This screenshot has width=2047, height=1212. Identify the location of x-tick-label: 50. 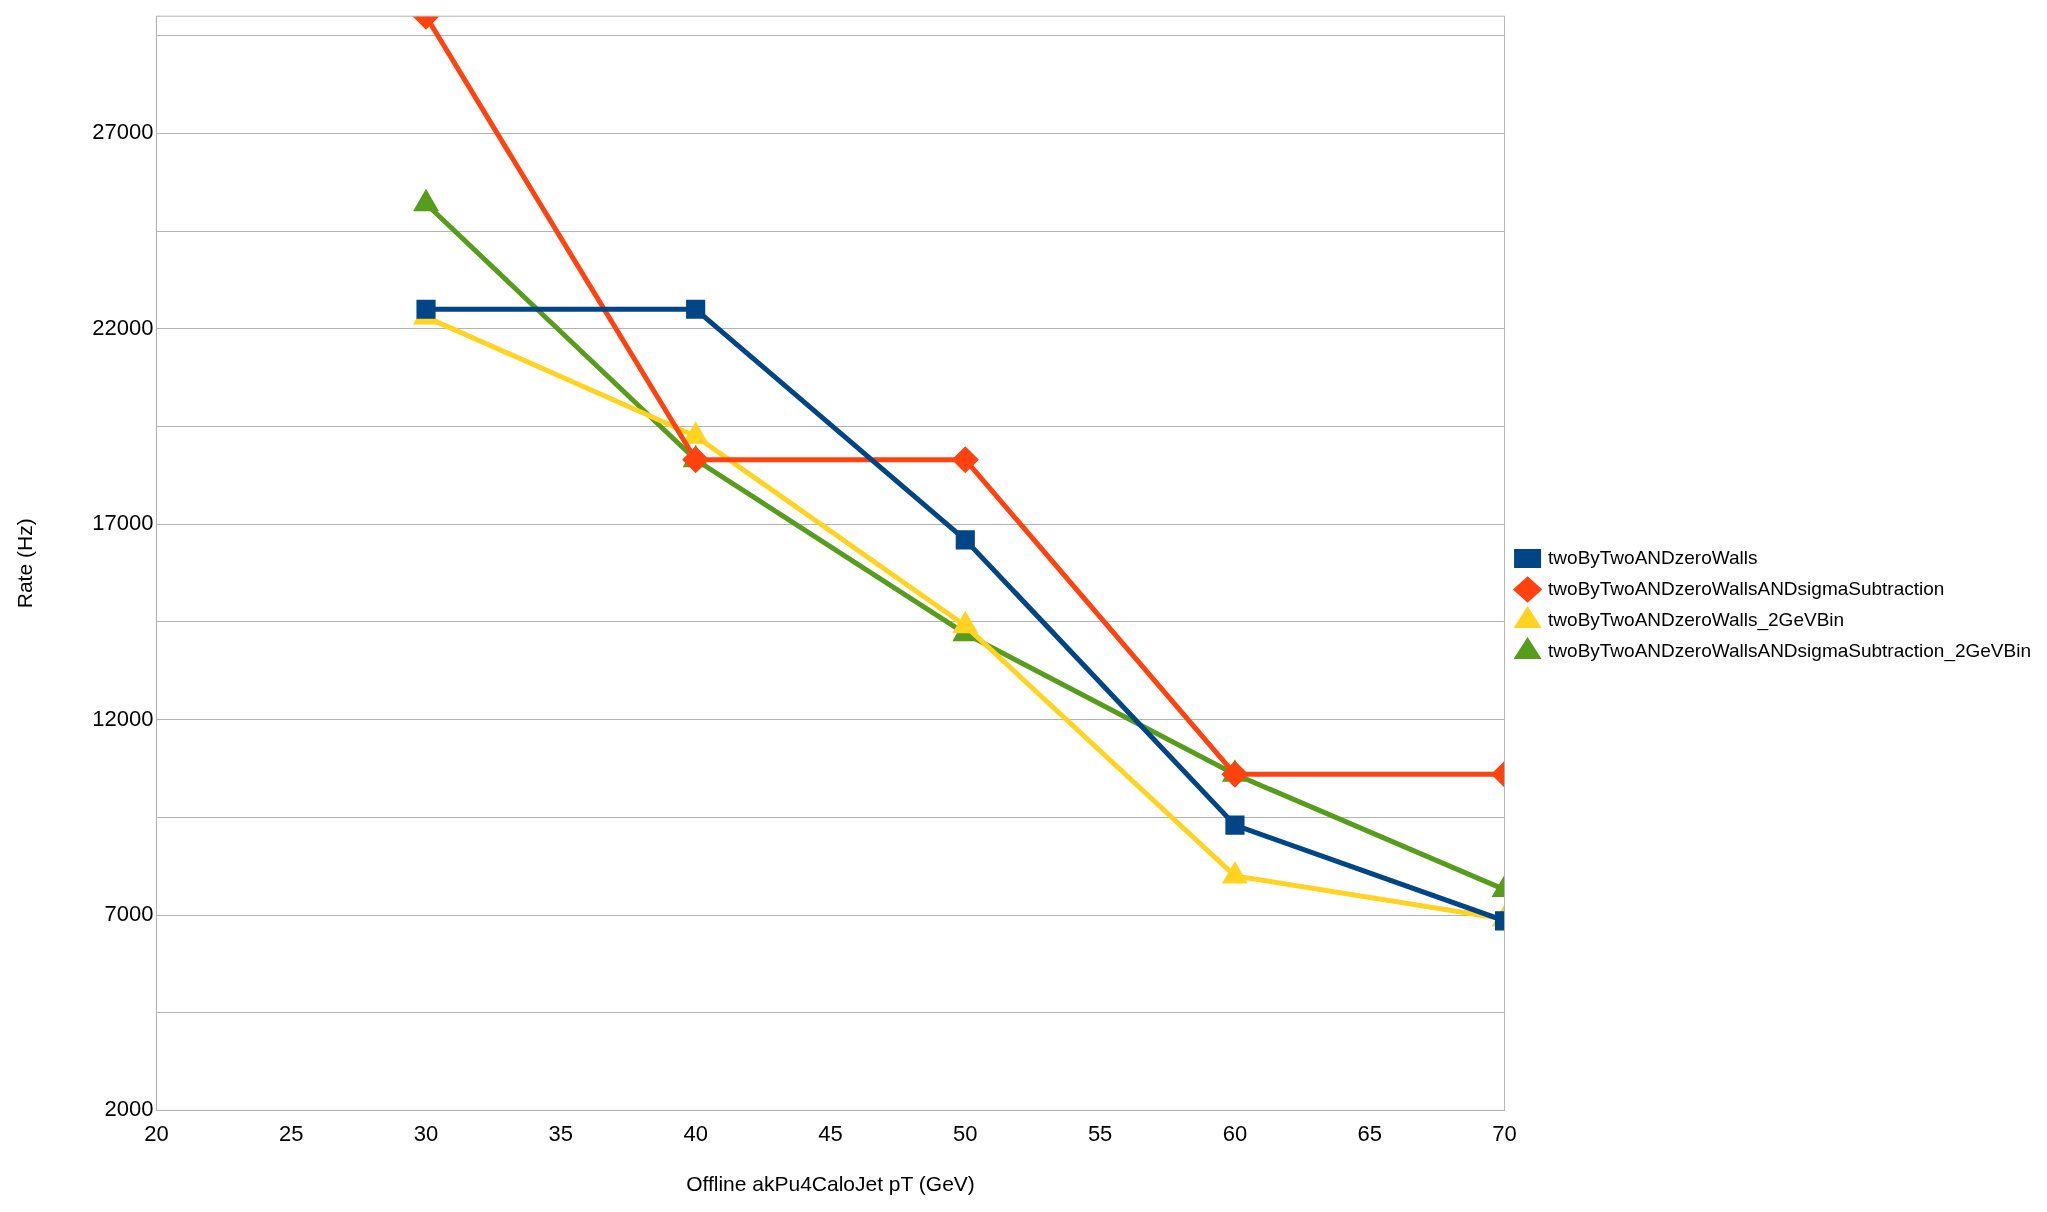
(965, 1133).